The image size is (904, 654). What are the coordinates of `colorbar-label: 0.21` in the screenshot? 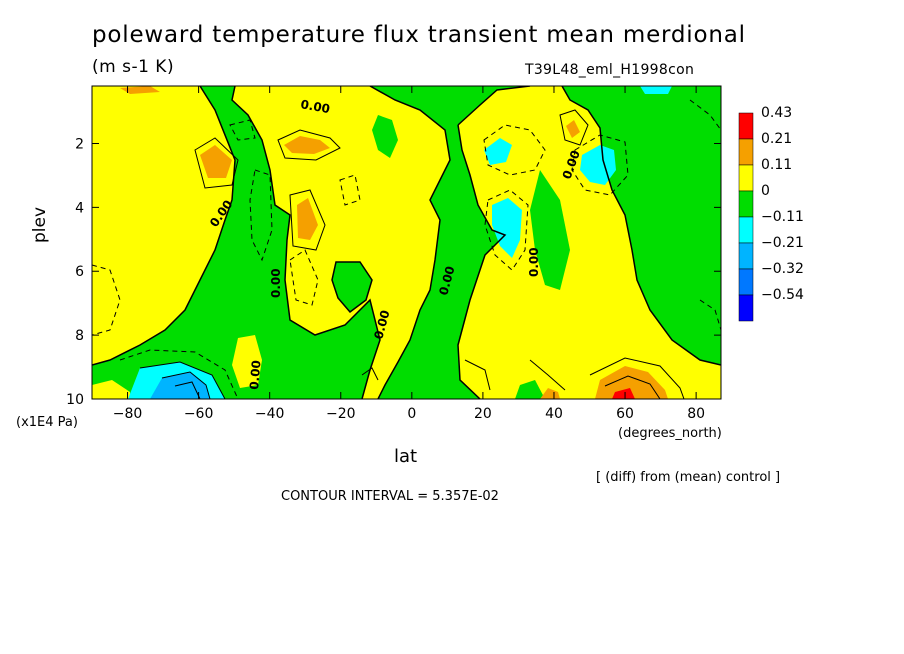 It's located at (776, 139).